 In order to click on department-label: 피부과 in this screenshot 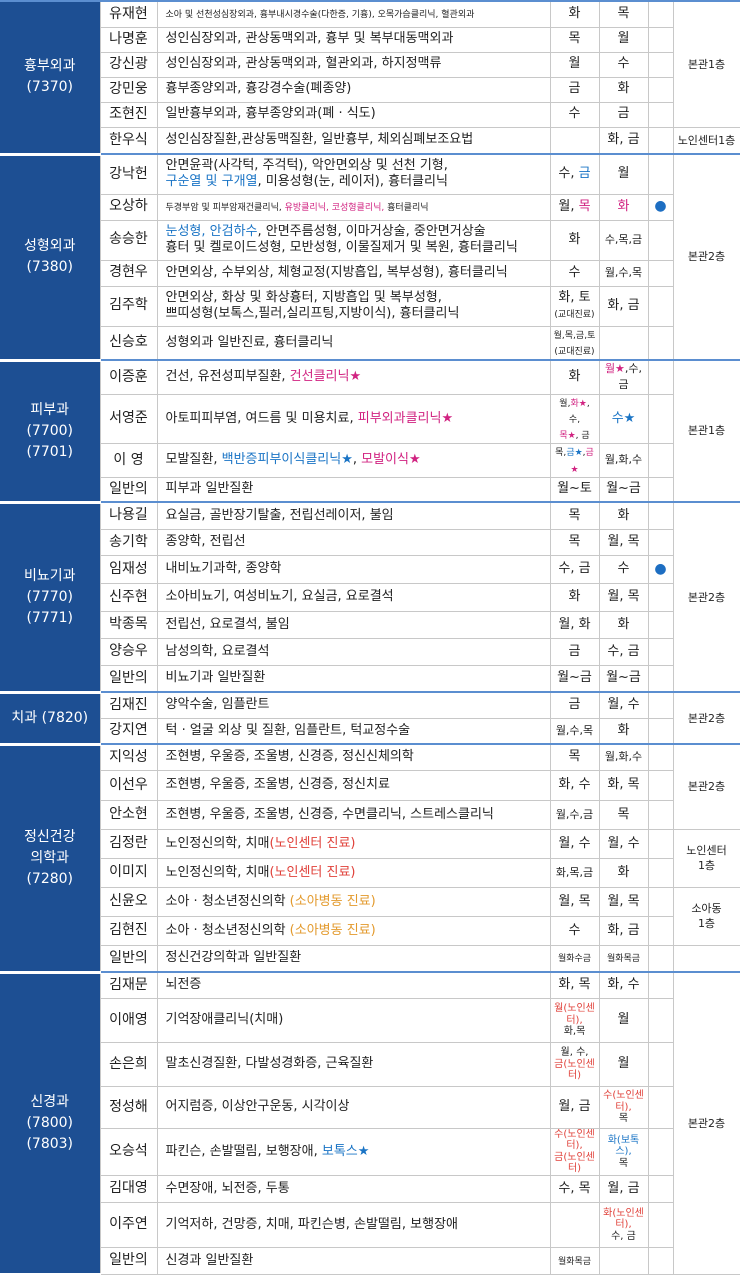, I will do `click(50, 409)`.